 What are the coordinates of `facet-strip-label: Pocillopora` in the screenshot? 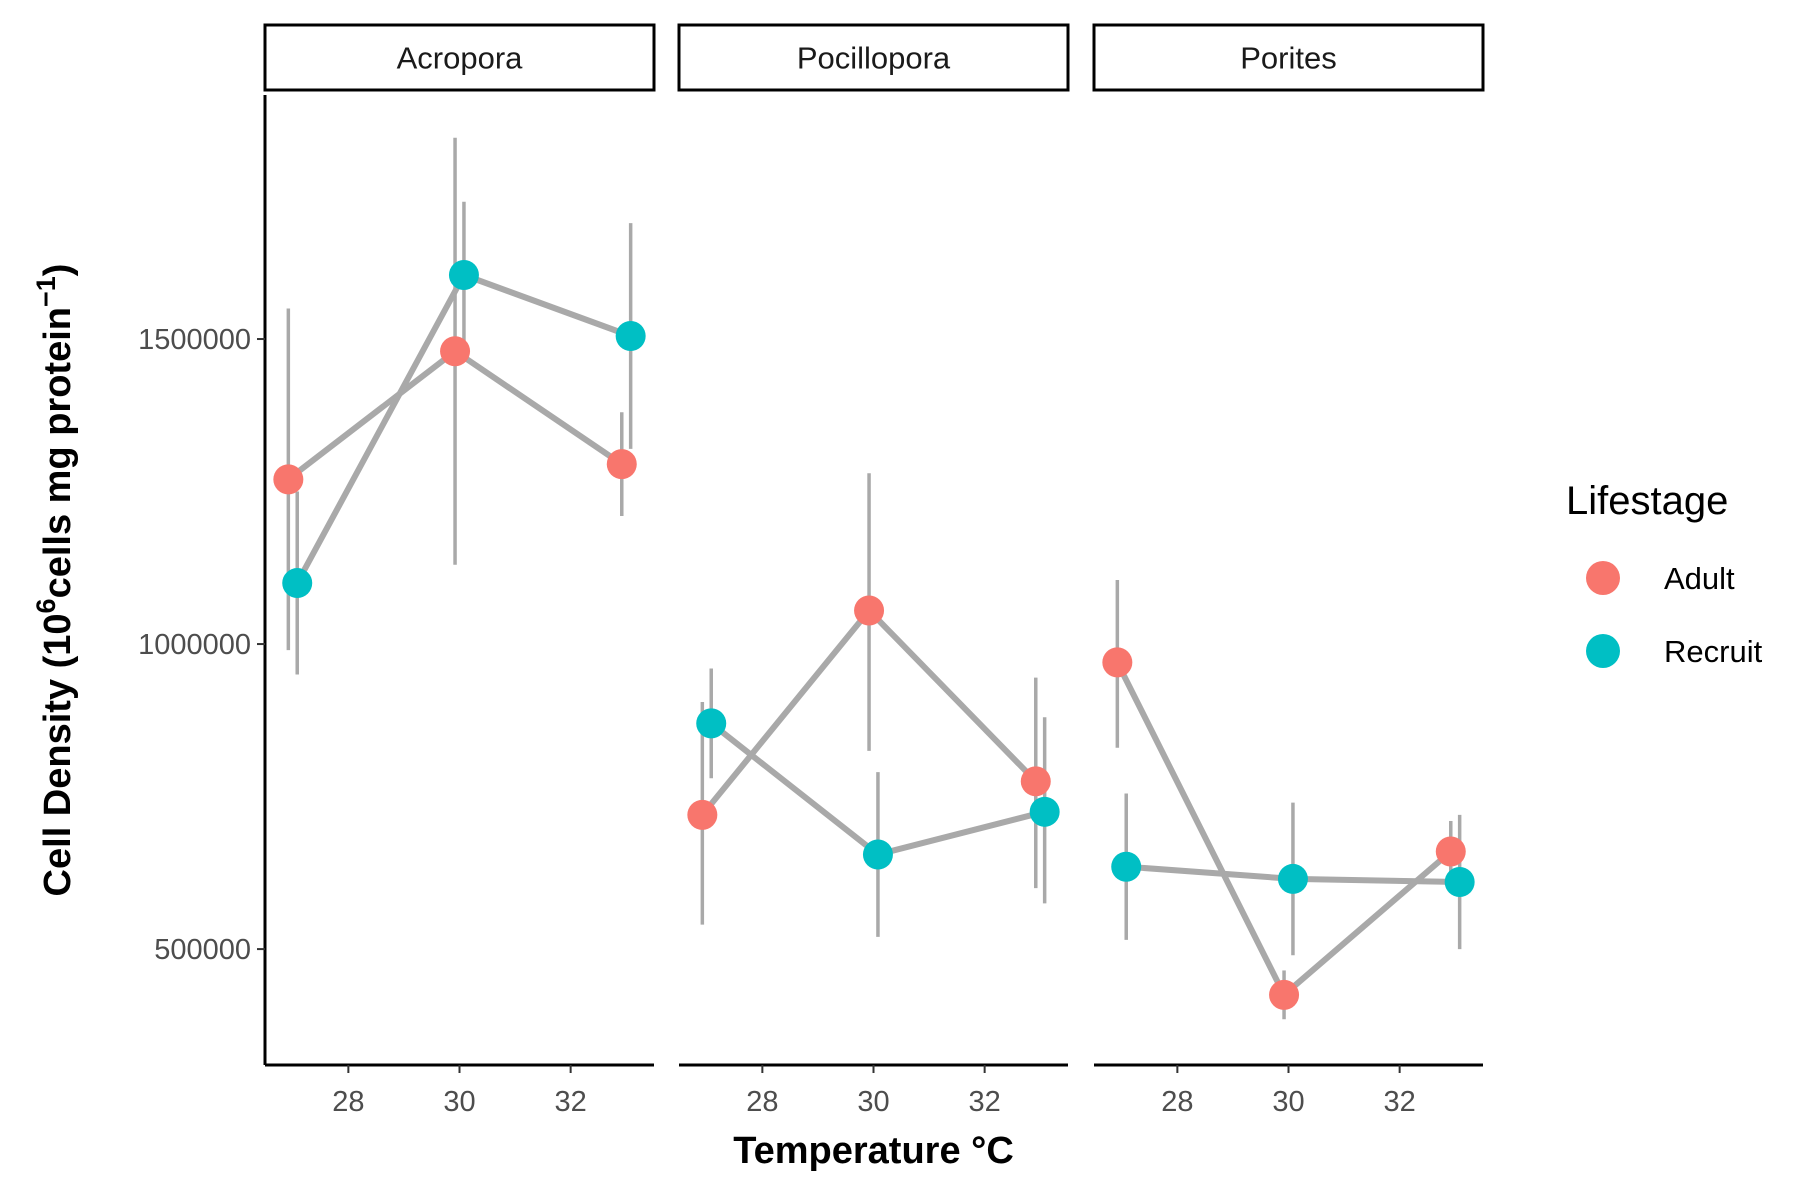 It's located at (874, 58).